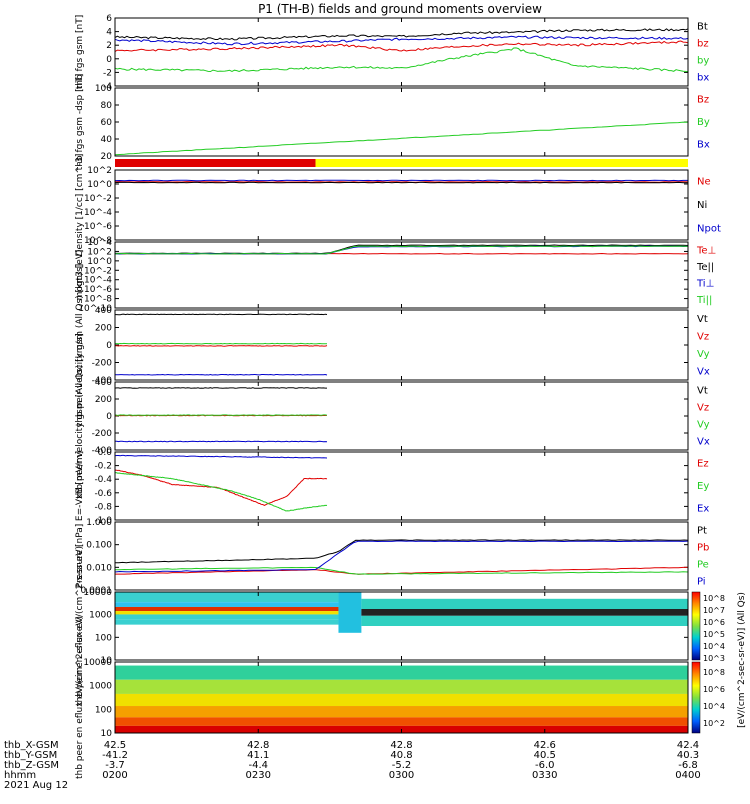 This screenshot has height=804, width=750. I want to click on series-line-Npot, so click(401, 180).